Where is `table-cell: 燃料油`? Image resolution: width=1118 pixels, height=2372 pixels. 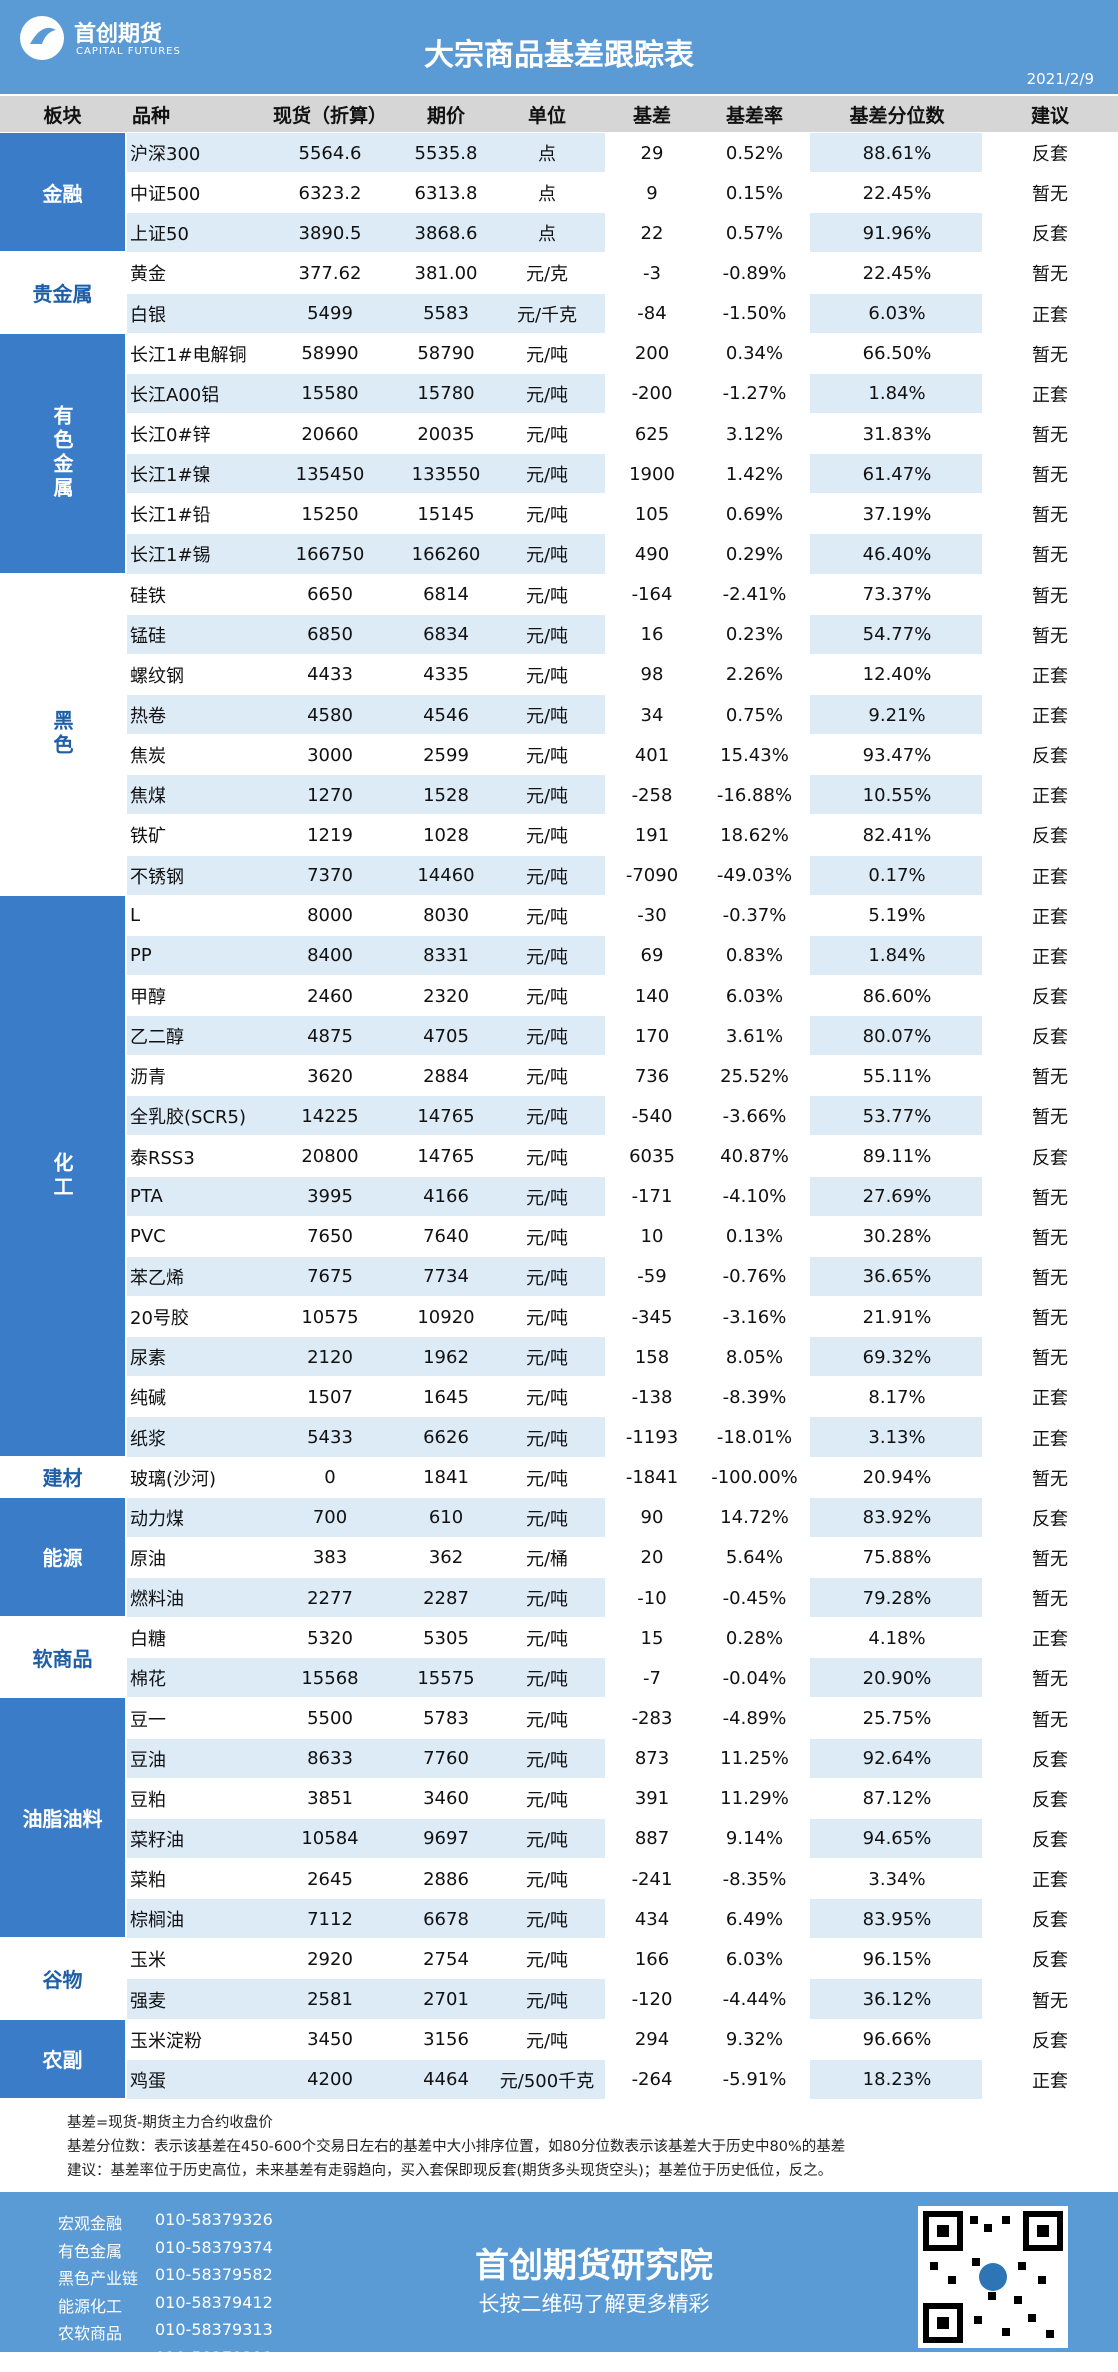
table-cell: 燃料油 is located at coordinates (157, 1600).